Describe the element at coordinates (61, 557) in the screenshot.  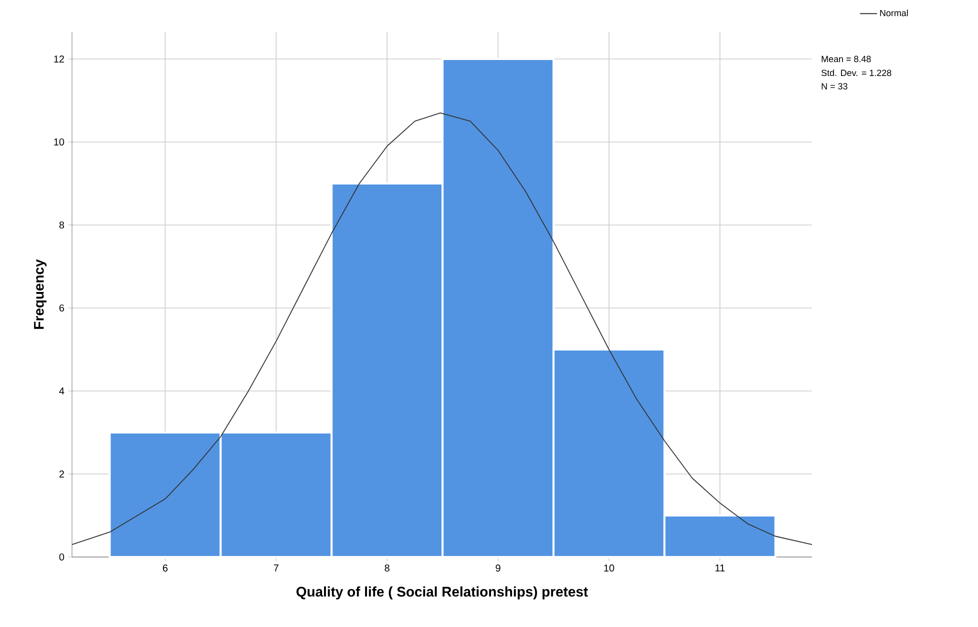
I see `y-tick-label: 0` at that location.